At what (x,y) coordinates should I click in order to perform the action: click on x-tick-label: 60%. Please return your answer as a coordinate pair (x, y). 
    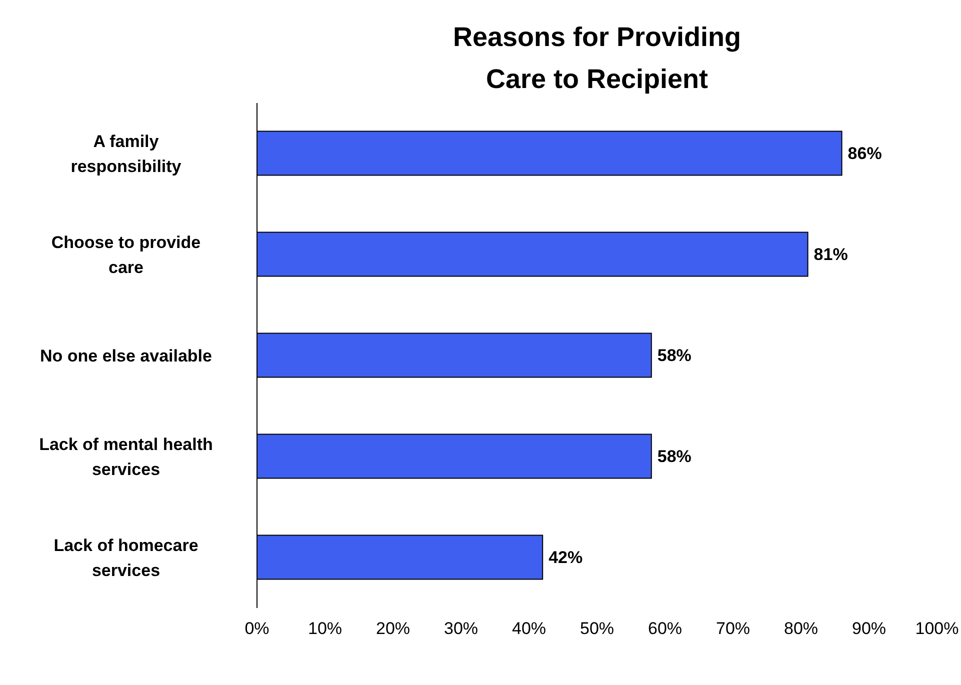
    Looking at the image, I should click on (665, 628).